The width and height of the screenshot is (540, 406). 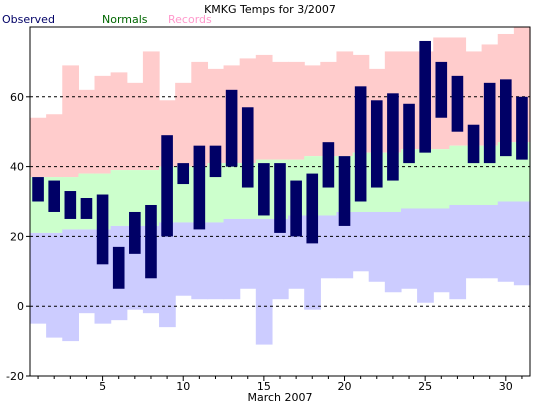 I want to click on x-tick-label-20: 20, so click(x=345, y=386).